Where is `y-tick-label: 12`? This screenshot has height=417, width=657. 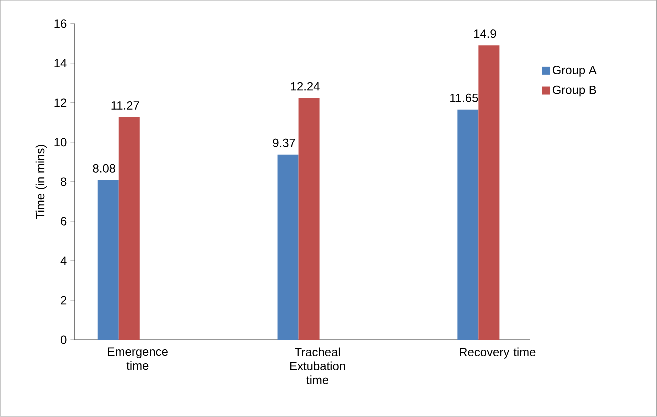 y-tick-label: 12 is located at coordinates (60, 103).